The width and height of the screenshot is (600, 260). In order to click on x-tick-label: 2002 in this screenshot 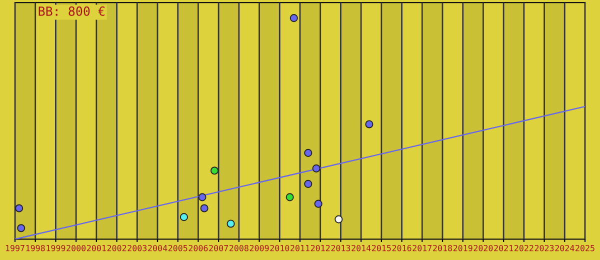, I will do `click(116, 248)`.